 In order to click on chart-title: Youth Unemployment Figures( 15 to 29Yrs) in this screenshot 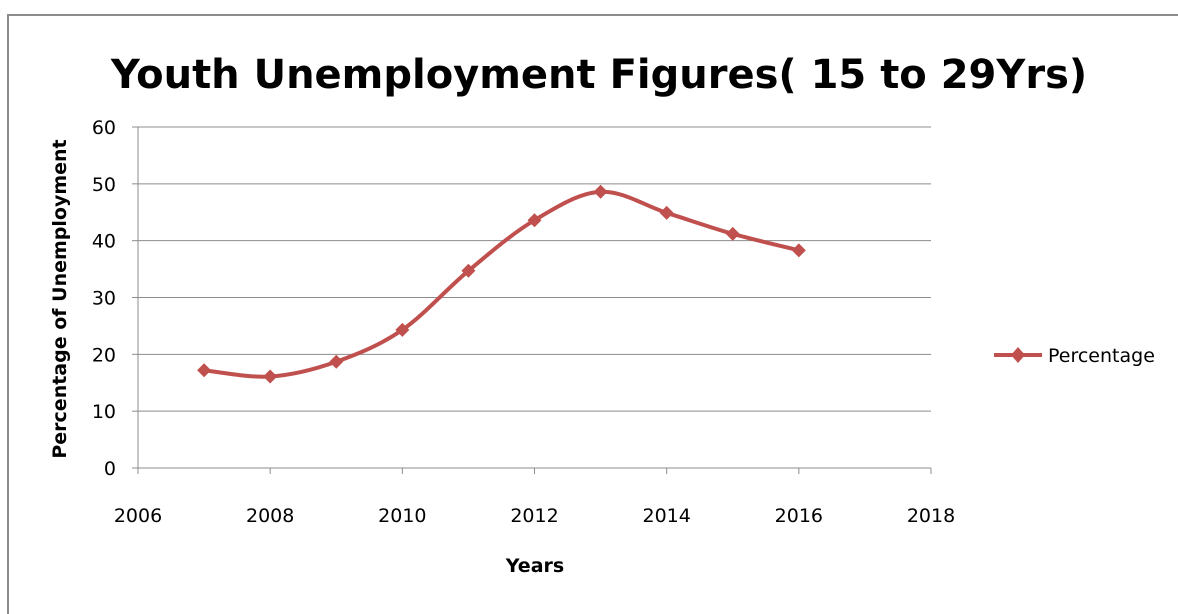, I will do `click(598, 75)`.